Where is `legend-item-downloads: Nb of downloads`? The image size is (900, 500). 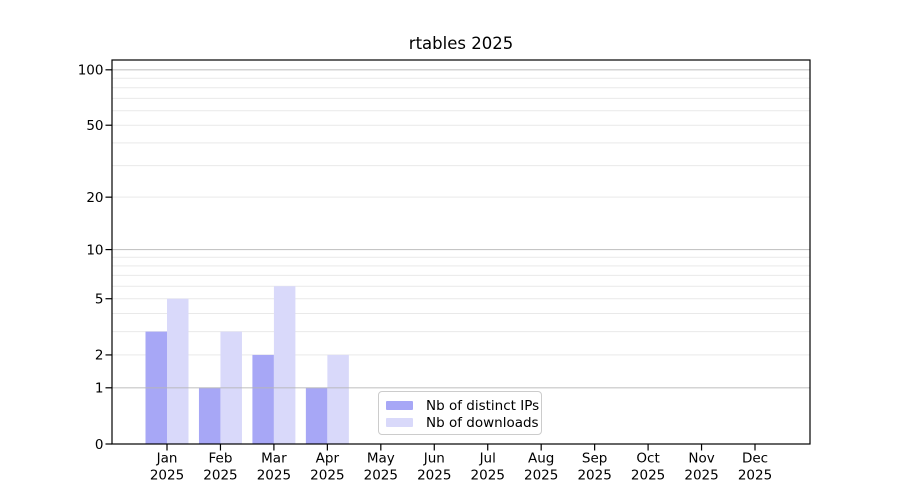
legend-item-downloads: Nb of downloads is located at coordinates (463, 422).